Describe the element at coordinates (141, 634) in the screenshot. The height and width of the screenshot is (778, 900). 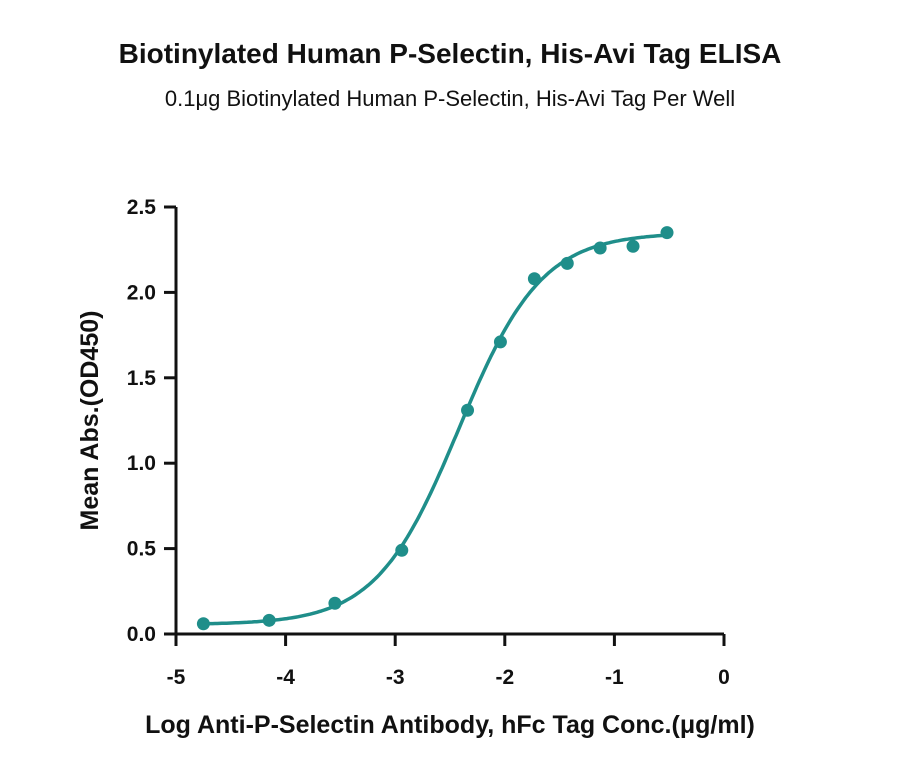
I see `y-tick-label: 0.0` at that location.